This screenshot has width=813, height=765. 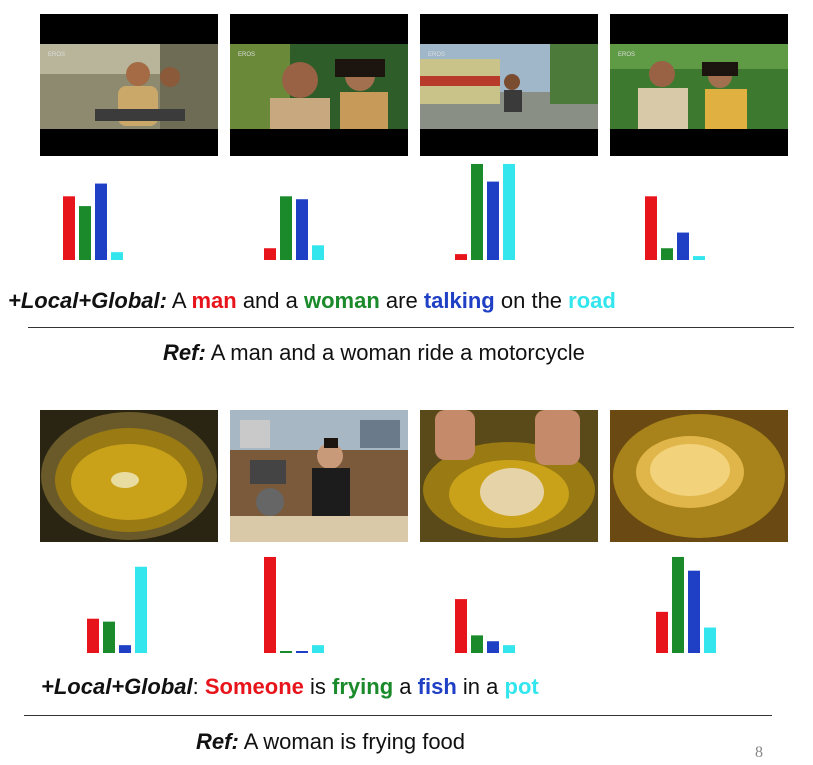 What do you see at coordinates (397, 352) in the screenshot?
I see `ref-text: A man and a woman ride a motorcycle` at bounding box center [397, 352].